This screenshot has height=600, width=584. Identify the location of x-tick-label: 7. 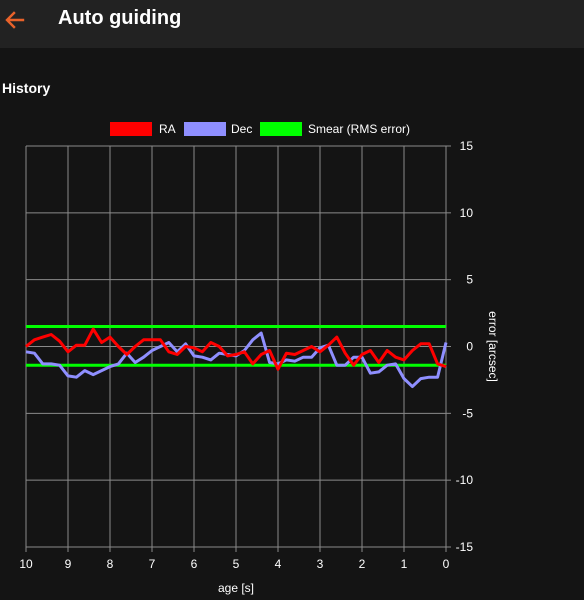
(152, 564).